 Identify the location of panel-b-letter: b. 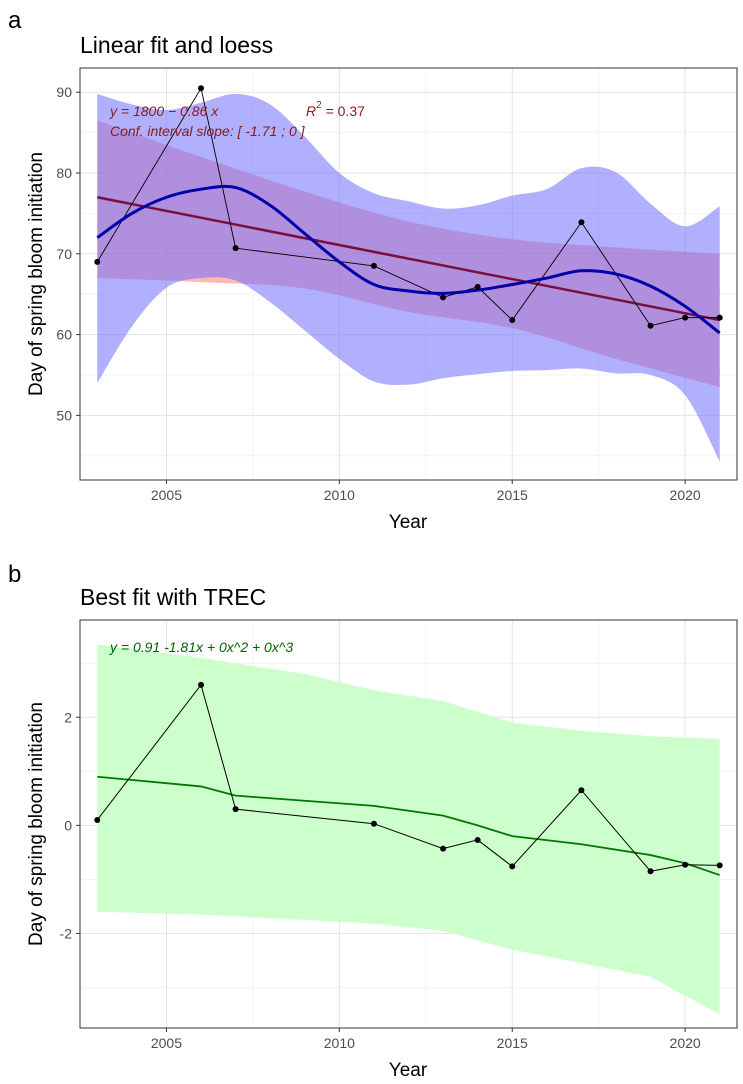
(14, 574).